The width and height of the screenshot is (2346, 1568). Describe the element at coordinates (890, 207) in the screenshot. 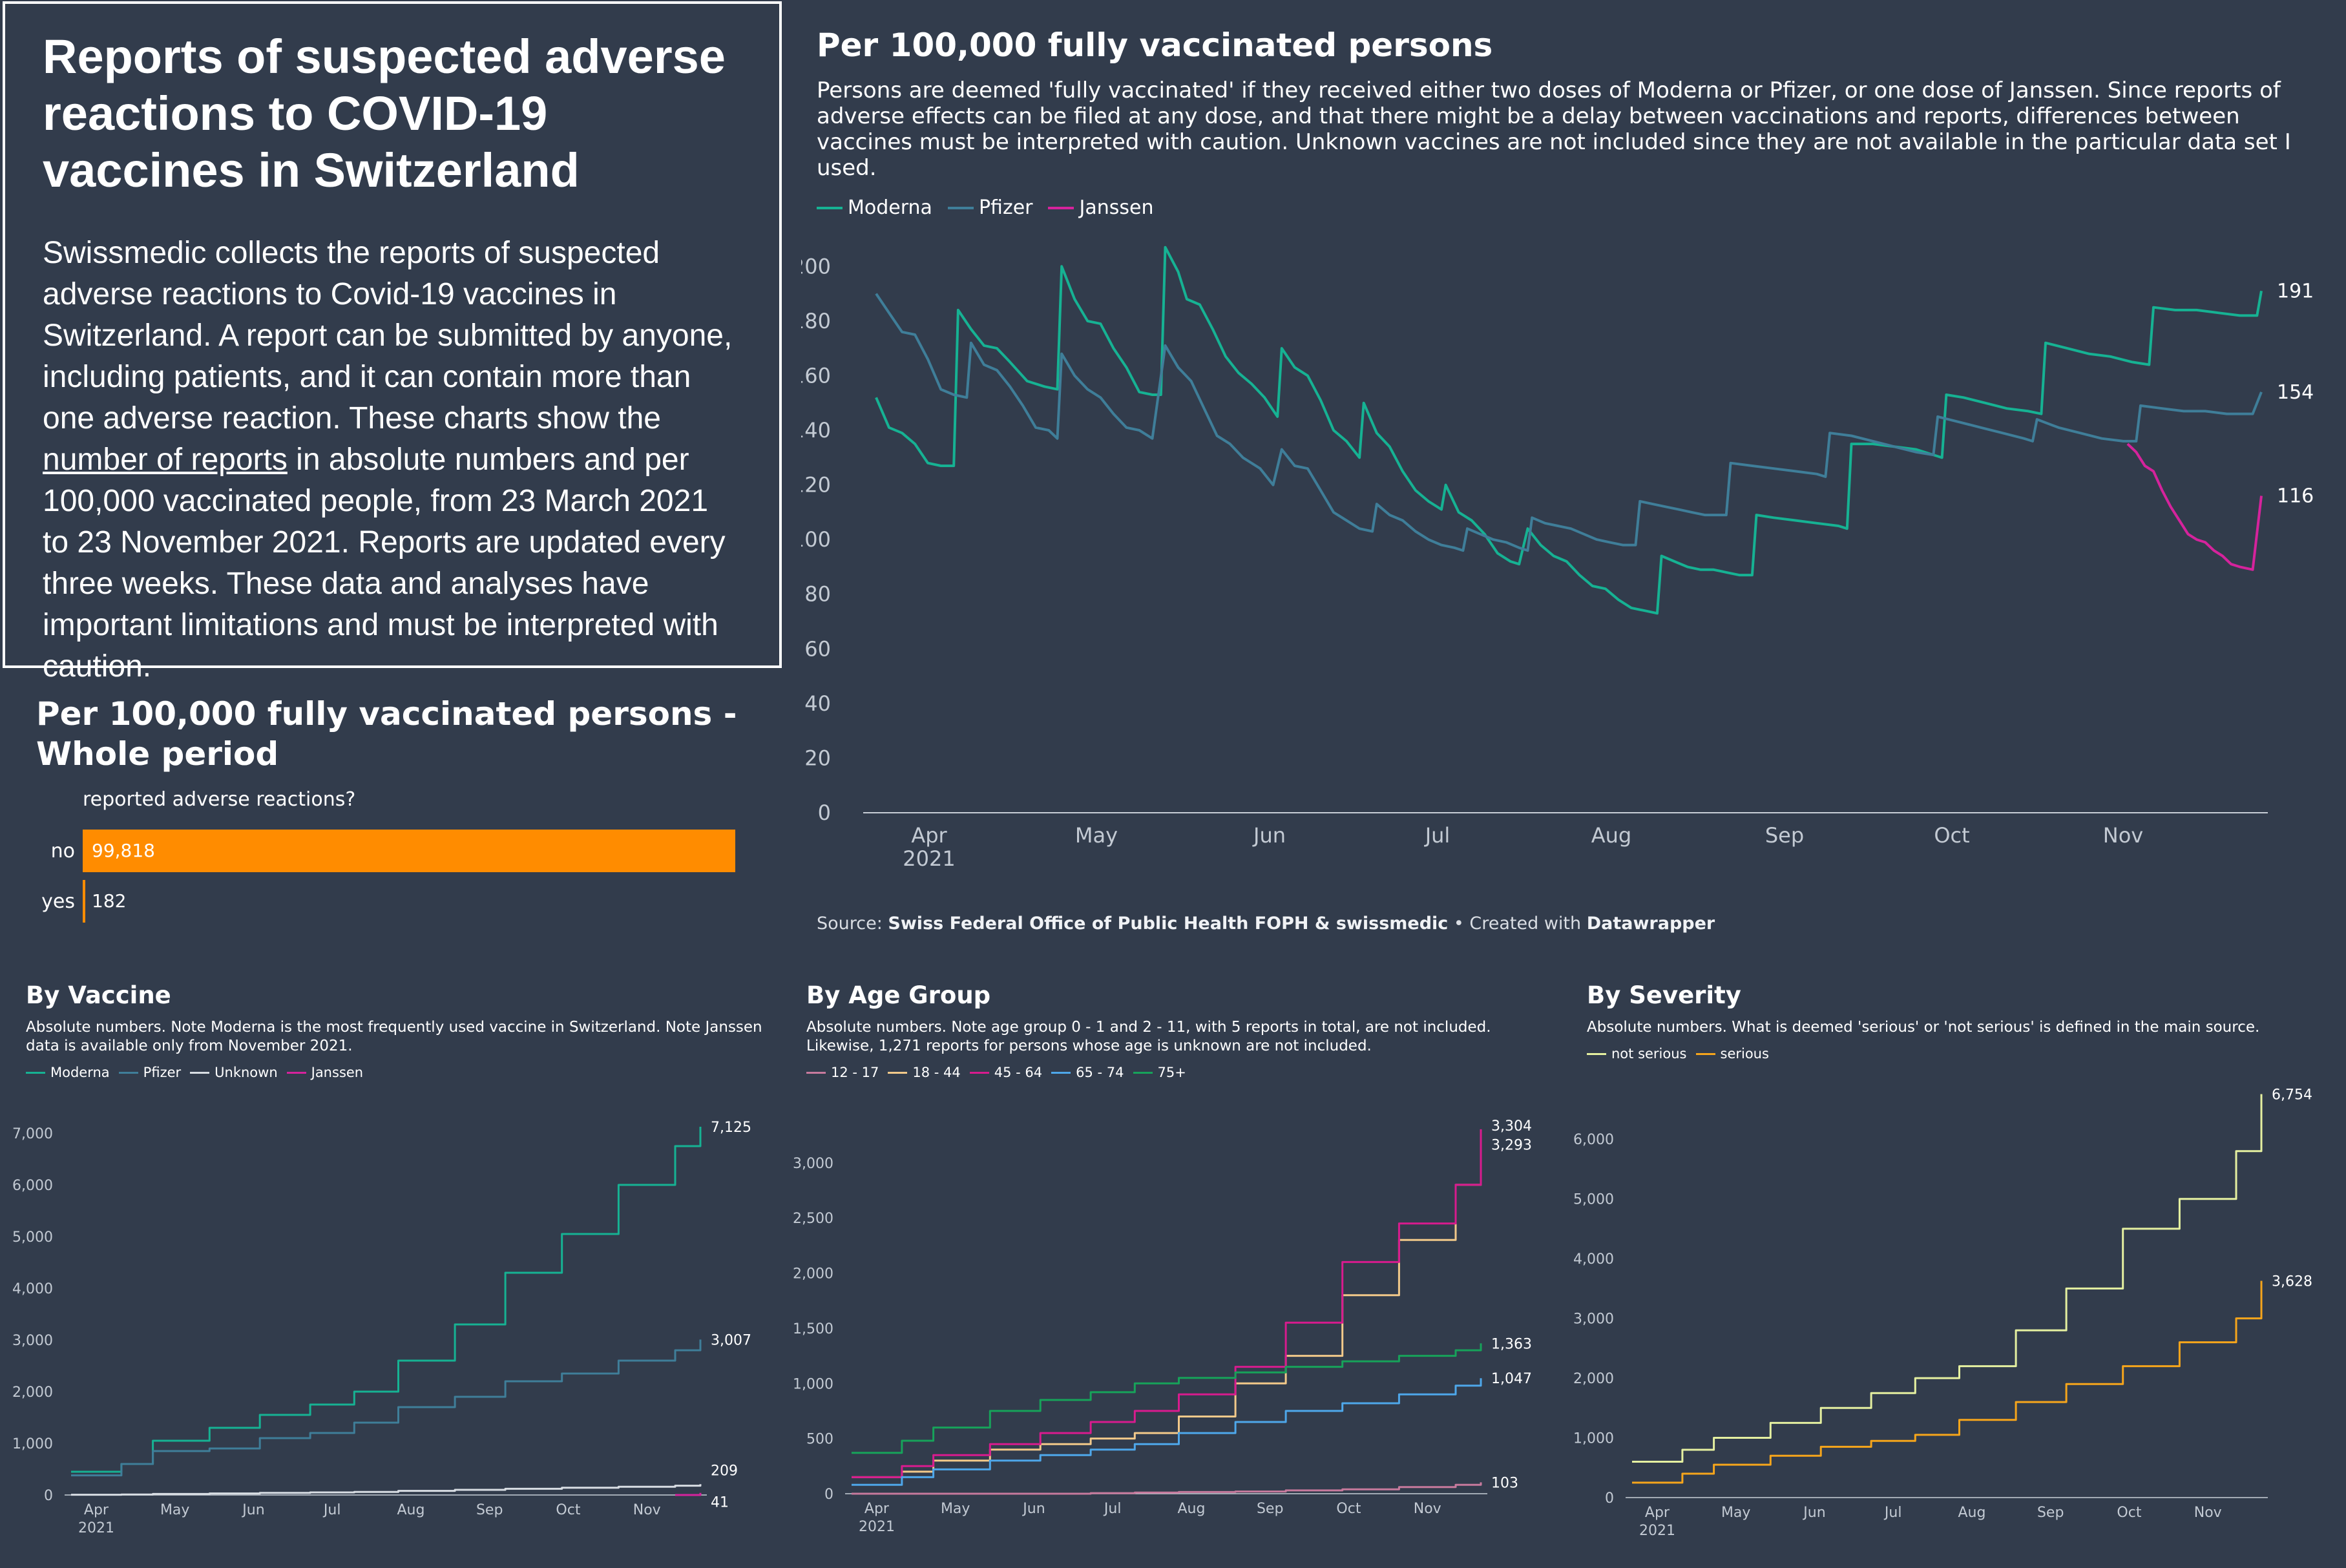

I see `legend-label: Moderna` at that location.